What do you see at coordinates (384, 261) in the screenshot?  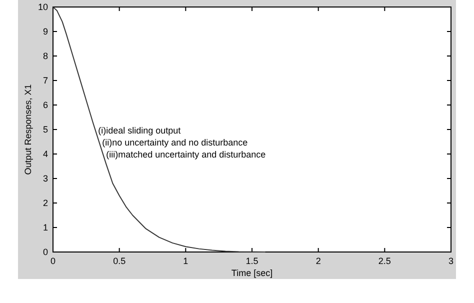 I see `x-tick-label: 2.5` at bounding box center [384, 261].